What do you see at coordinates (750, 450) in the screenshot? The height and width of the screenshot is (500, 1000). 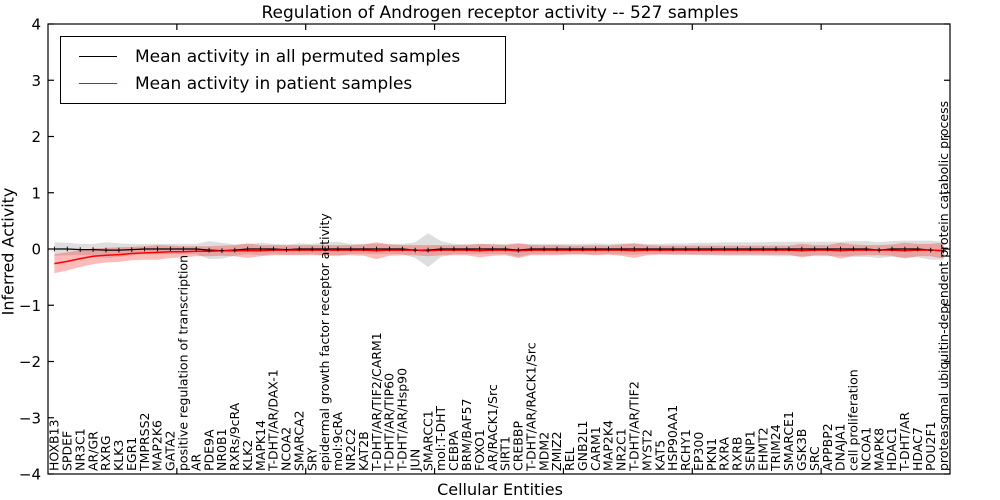 I see `entity-label: SENP1` at bounding box center [750, 450].